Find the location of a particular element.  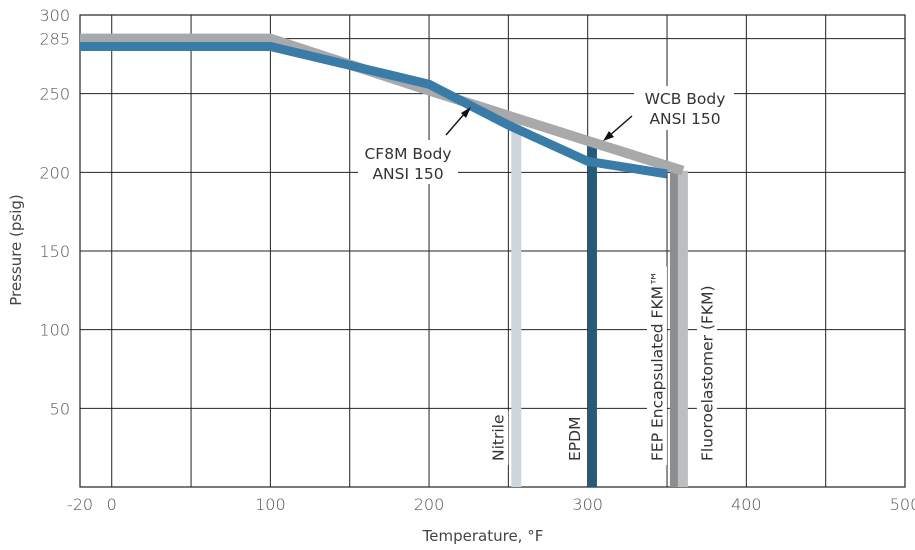

wcb-annotation-line1: WCB Body is located at coordinates (685, 99).